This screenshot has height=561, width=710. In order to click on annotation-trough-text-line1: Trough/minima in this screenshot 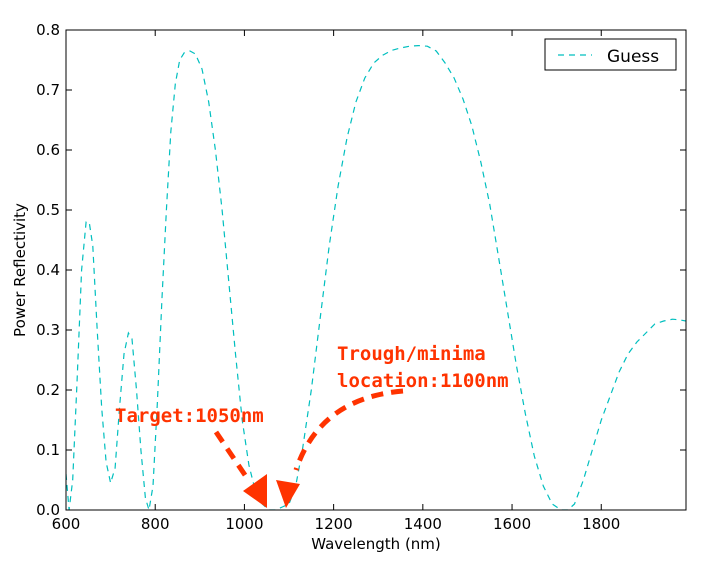, I will do `click(411, 354)`.